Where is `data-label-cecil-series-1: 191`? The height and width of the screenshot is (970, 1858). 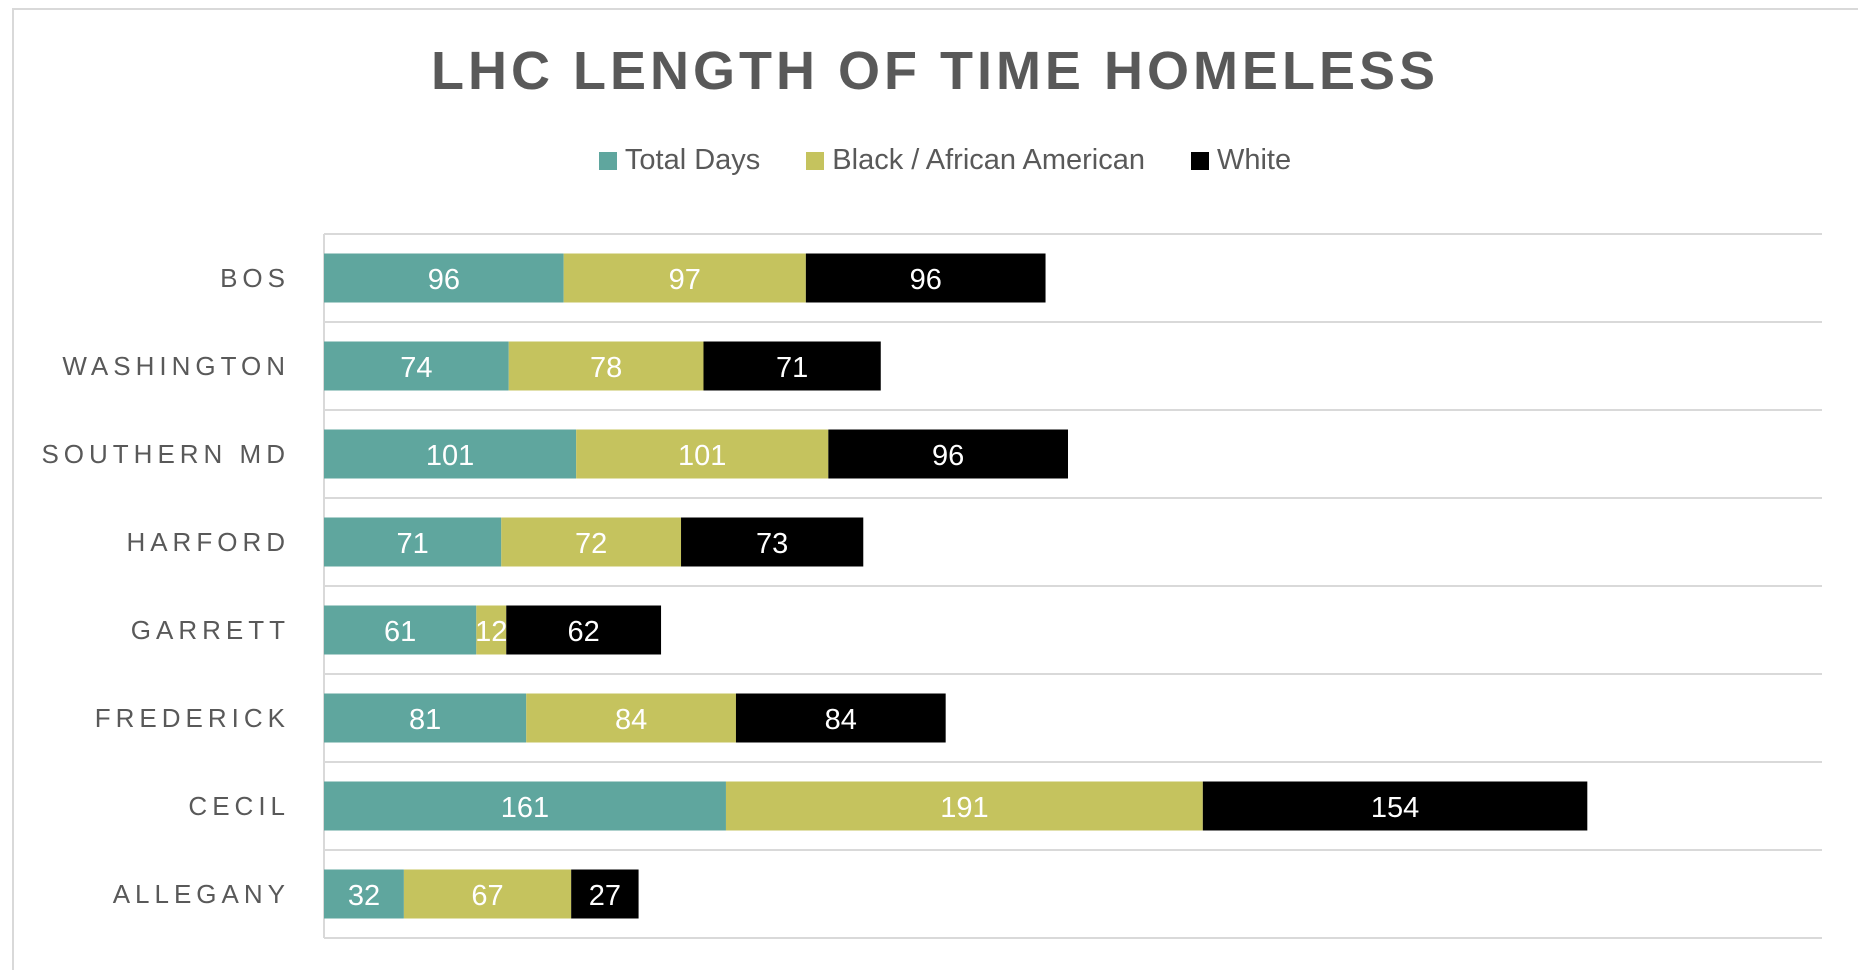 data-label-cecil-series-1: 191 is located at coordinates (964, 808).